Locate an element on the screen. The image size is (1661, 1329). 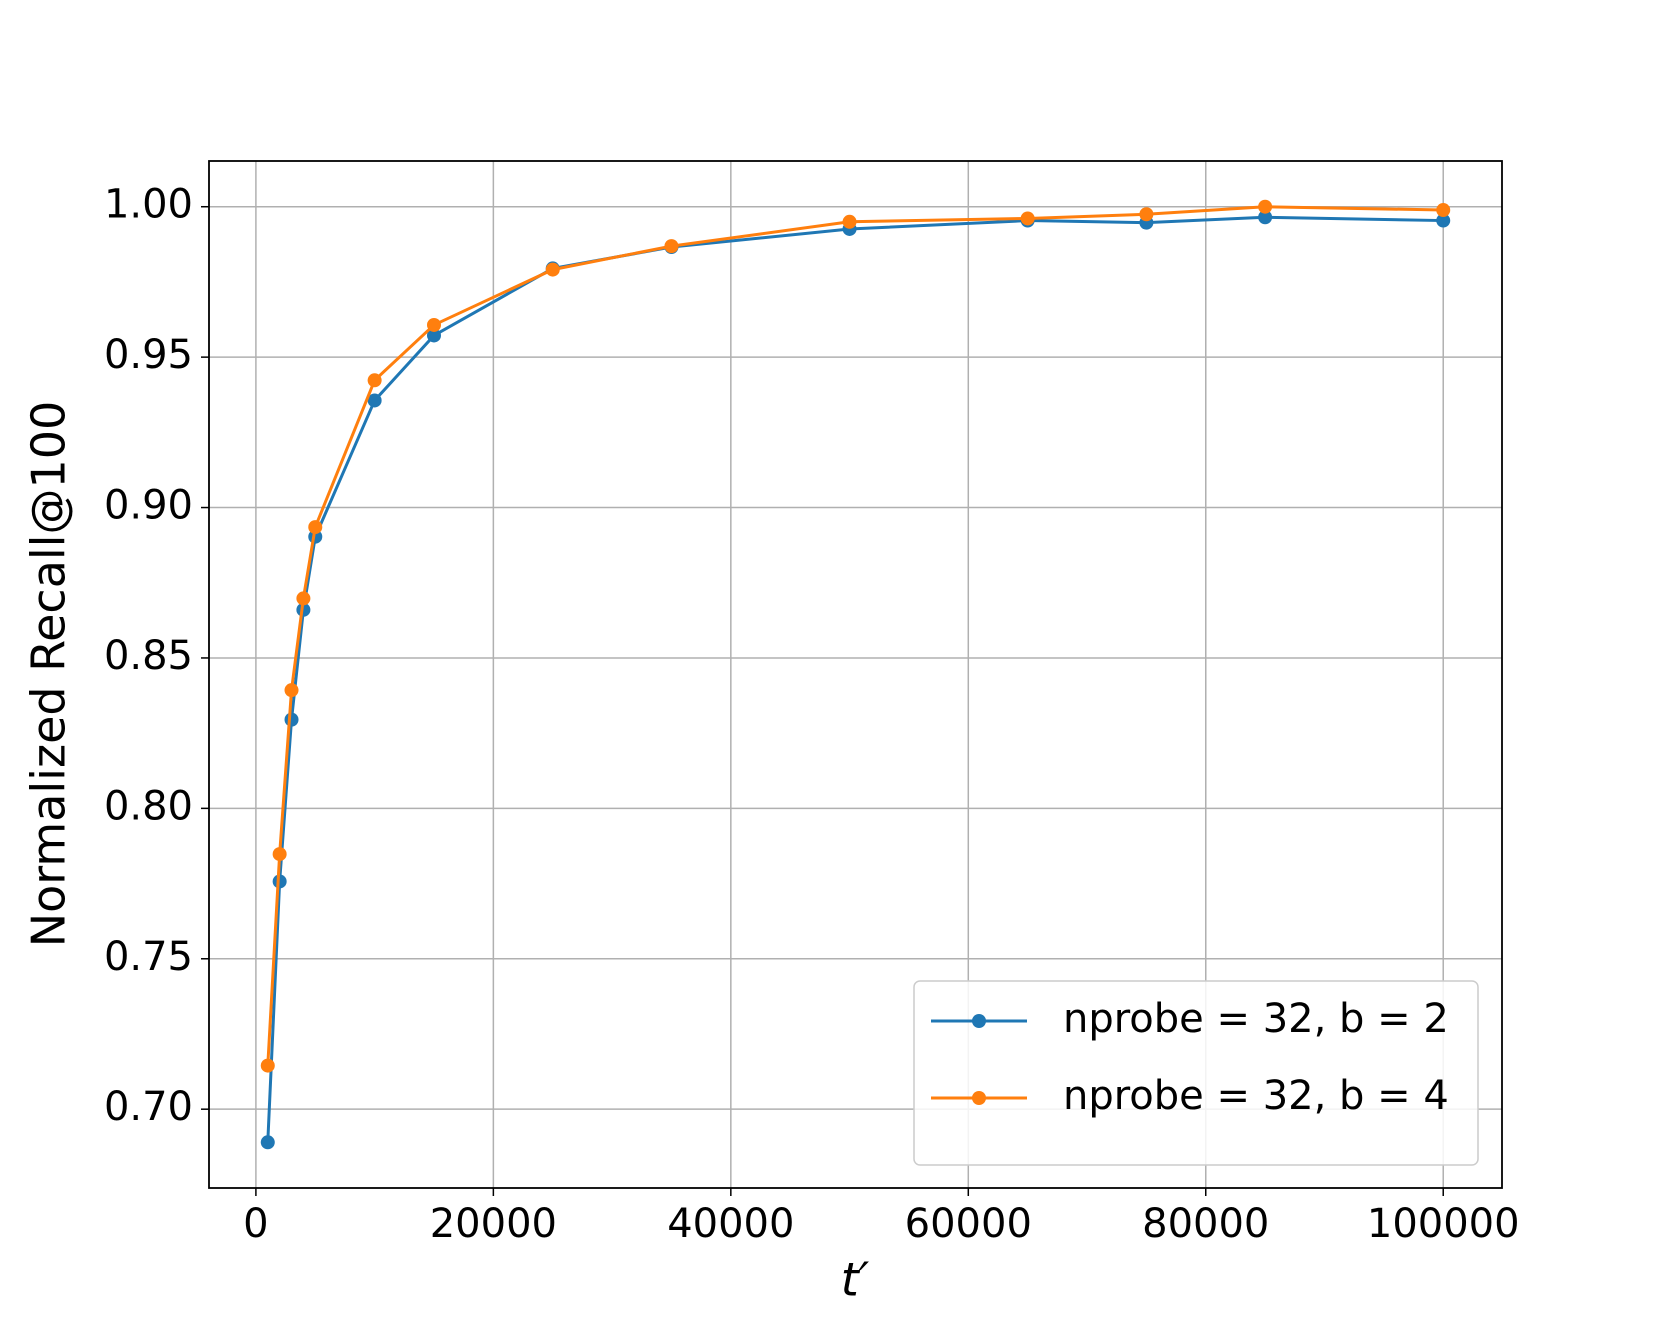
legend-label: nprobe = 32, b = 2 is located at coordinates (1256, 1019).